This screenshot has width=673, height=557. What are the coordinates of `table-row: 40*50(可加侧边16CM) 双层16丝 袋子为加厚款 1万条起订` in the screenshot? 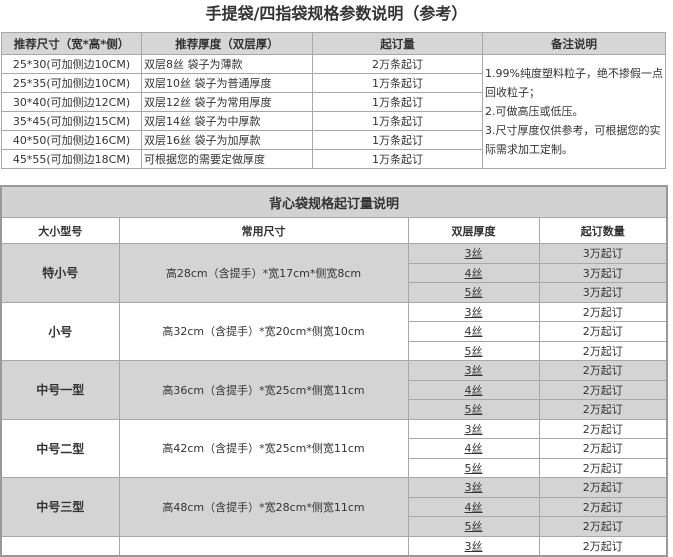 It's located at (333, 140).